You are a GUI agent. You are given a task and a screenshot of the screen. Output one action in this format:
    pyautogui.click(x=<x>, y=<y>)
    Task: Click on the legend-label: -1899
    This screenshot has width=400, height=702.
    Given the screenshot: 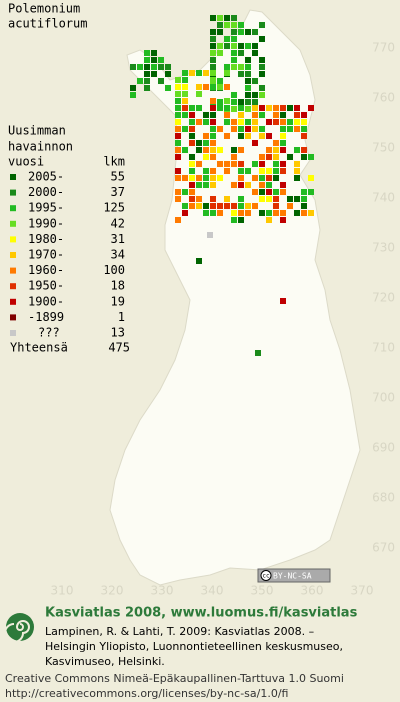 What is the action you would take?
    pyautogui.click(x=46, y=317)
    